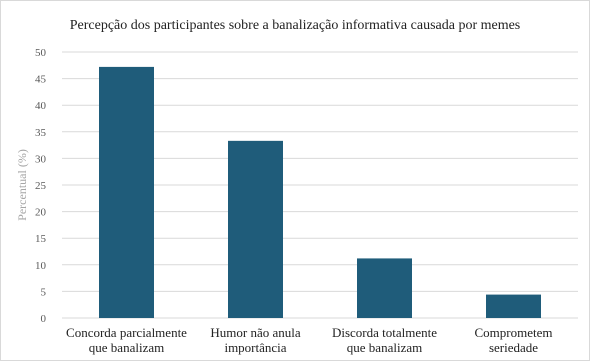 The image size is (590, 361). Describe the element at coordinates (41, 213) in the screenshot. I see `y-tick-label: 20` at that location.